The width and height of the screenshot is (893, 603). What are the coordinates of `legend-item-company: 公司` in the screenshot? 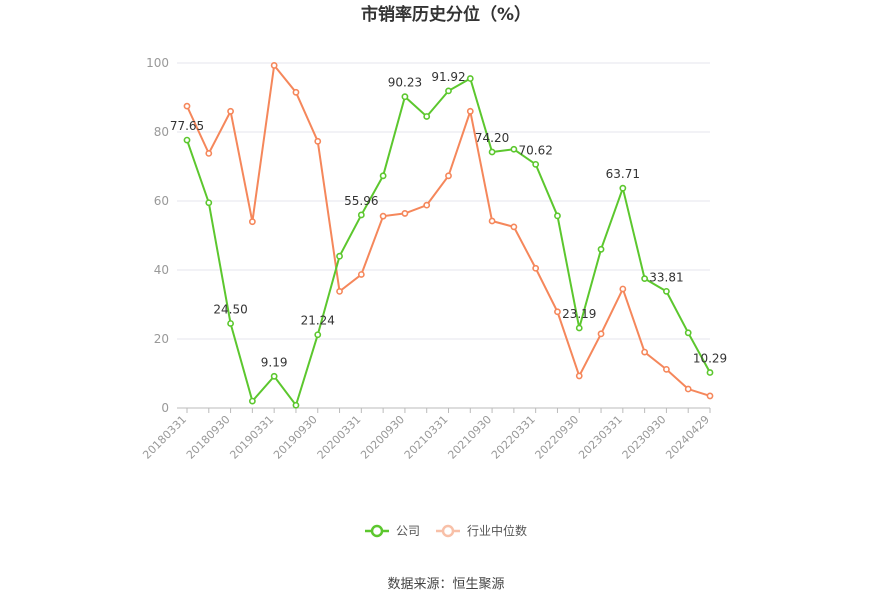 It's located at (392, 531).